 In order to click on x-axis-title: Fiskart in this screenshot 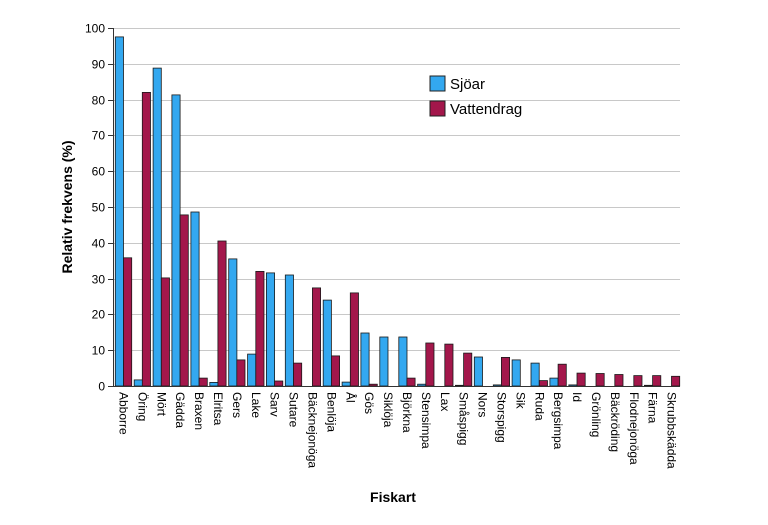, I will do `click(393, 497)`.